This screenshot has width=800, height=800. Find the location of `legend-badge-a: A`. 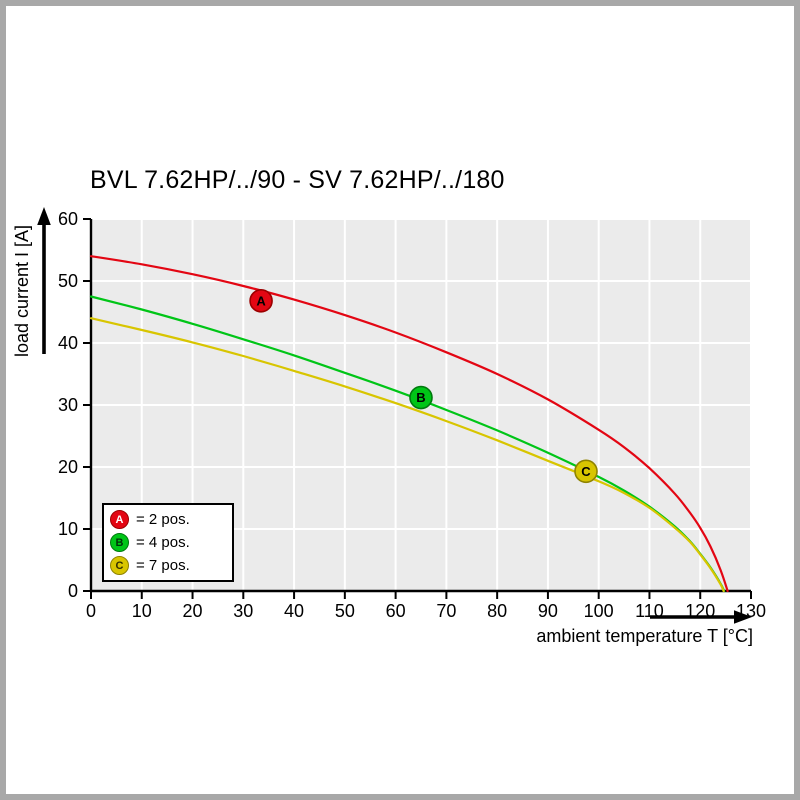

legend-badge-a: A is located at coordinates (119, 519).